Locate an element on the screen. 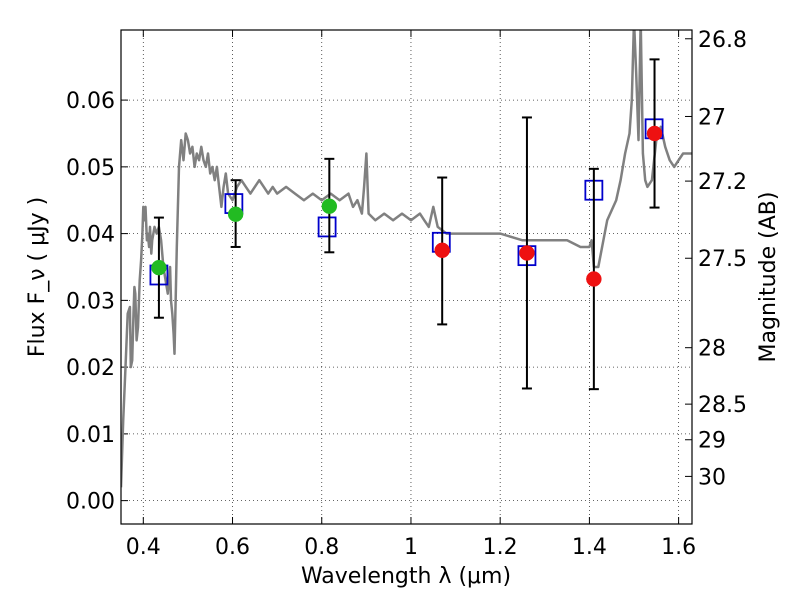 This screenshot has width=800, height=605. y-tick-label: 0.05 is located at coordinates (90, 168).